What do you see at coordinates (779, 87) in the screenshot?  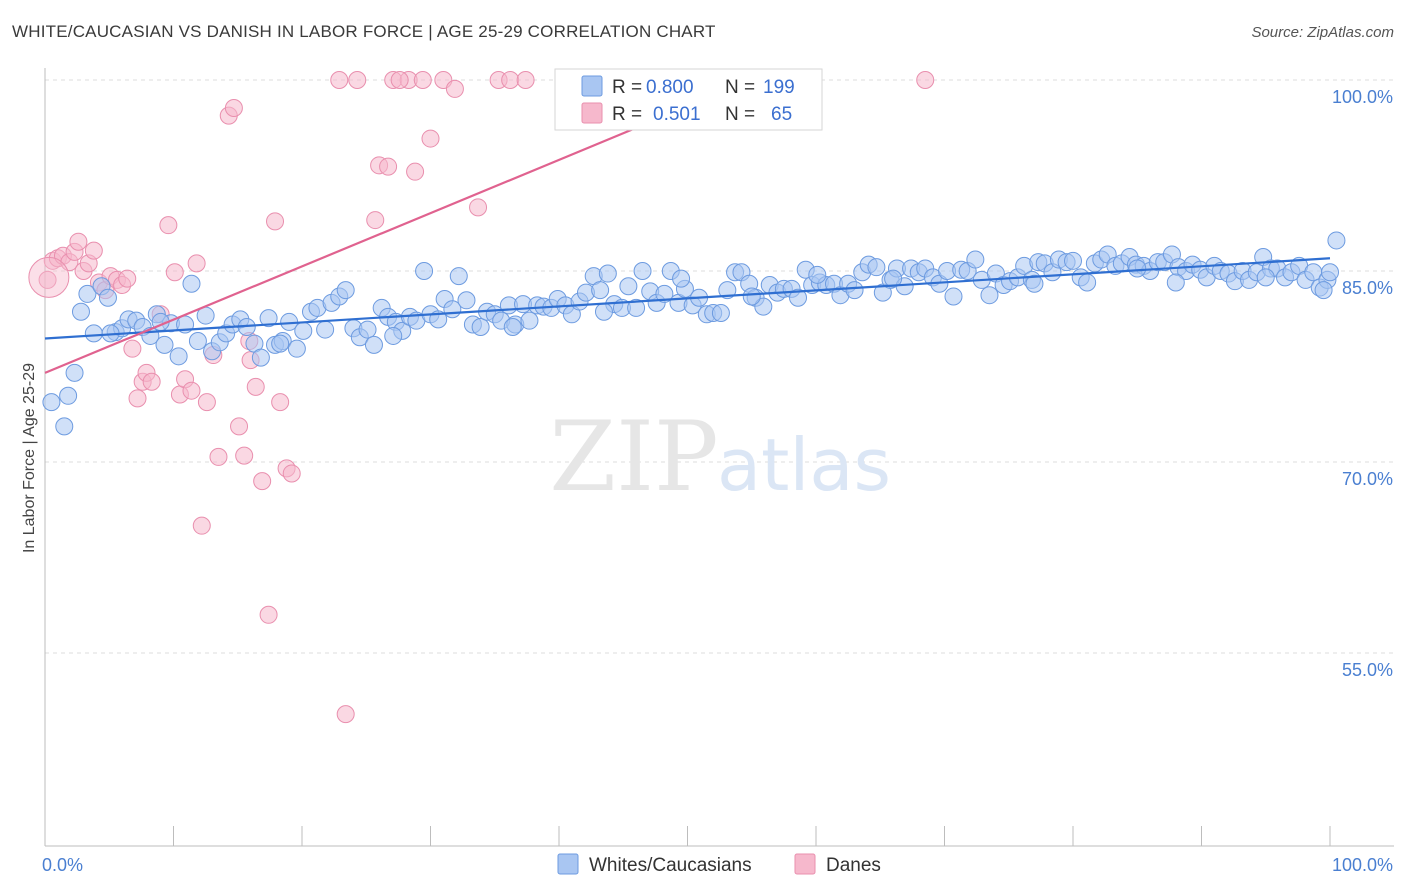 I see `legend-n-value-1: 199` at bounding box center [779, 87].